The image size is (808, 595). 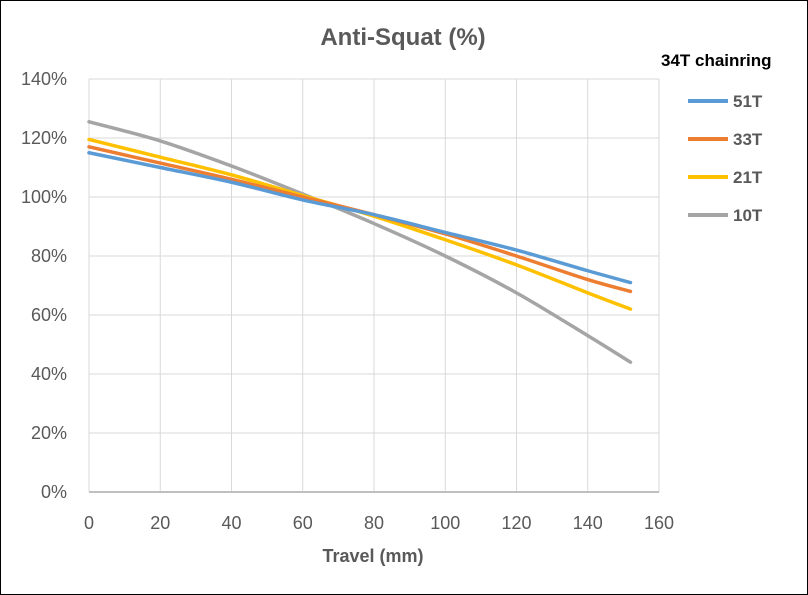 What do you see at coordinates (659, 523) in the screenshot?
I see `x-tick-label: 160` at bounding box center [659, 523].